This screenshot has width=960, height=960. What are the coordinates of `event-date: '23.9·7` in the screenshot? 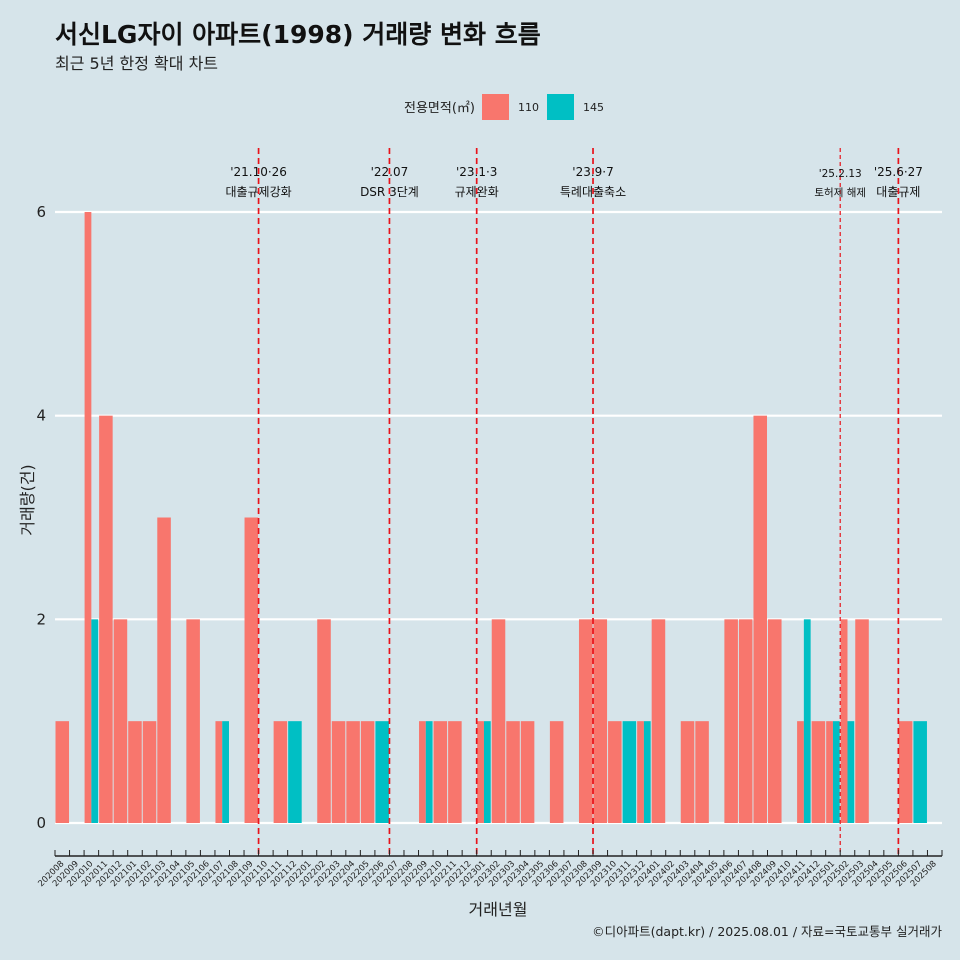 It's located at (592, 172).